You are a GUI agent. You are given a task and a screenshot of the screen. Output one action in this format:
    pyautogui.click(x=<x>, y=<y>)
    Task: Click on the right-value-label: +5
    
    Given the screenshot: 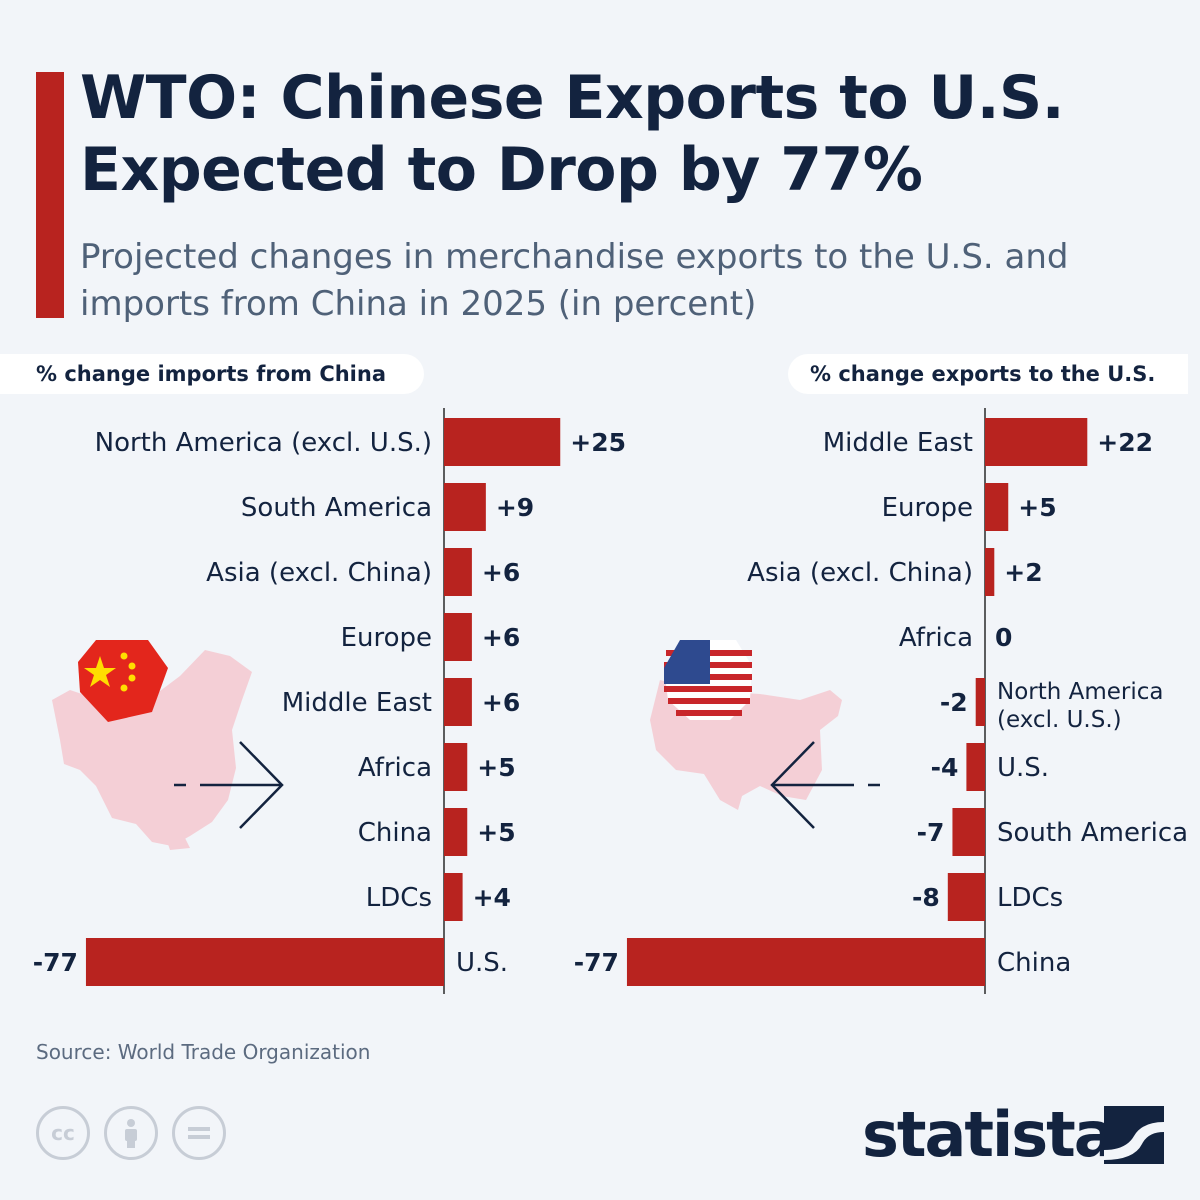 What is the action you would take?
    pyautogui.click(x=1037, y=507)
    